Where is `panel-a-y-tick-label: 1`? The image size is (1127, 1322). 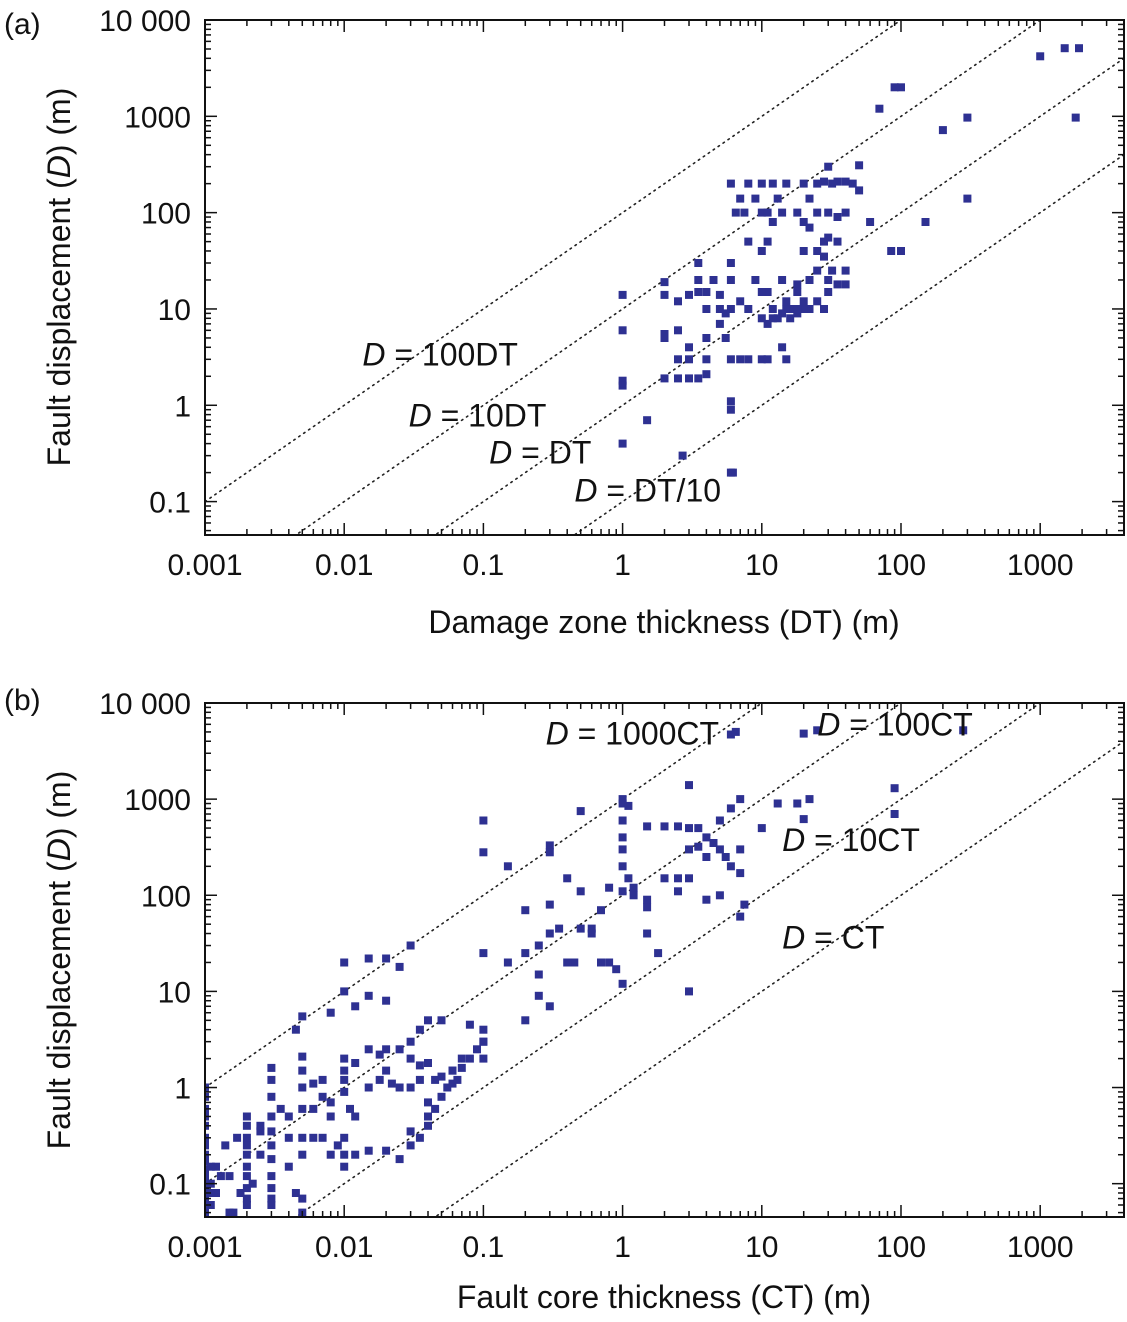
panel-a-y-tick-label: 1 is located at coordinates (182, 406).